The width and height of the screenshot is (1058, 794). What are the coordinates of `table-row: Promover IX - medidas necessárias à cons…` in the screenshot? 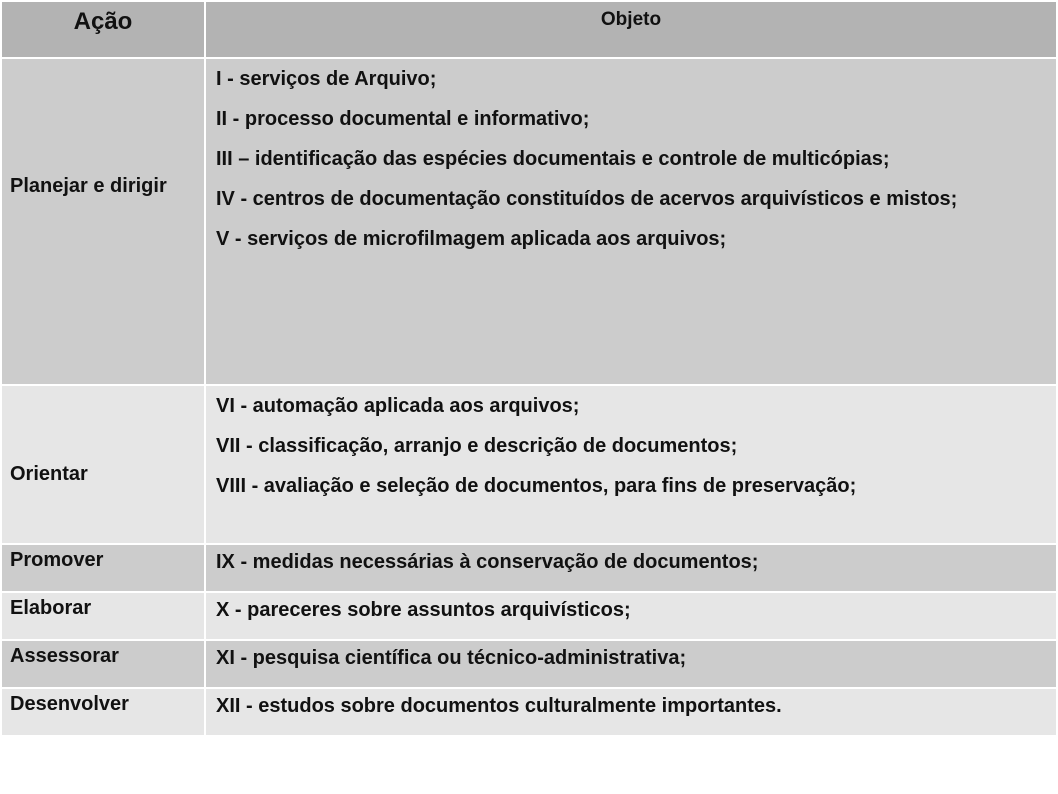 It's located at (529, 568).